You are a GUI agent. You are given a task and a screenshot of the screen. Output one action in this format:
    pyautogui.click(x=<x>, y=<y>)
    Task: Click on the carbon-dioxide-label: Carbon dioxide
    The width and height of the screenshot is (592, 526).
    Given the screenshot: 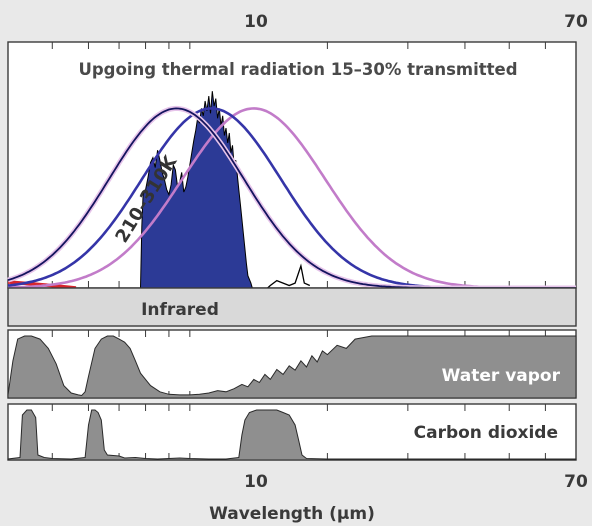 What is the action you would take?
    pyautogui.click(x=486, y=433)
    